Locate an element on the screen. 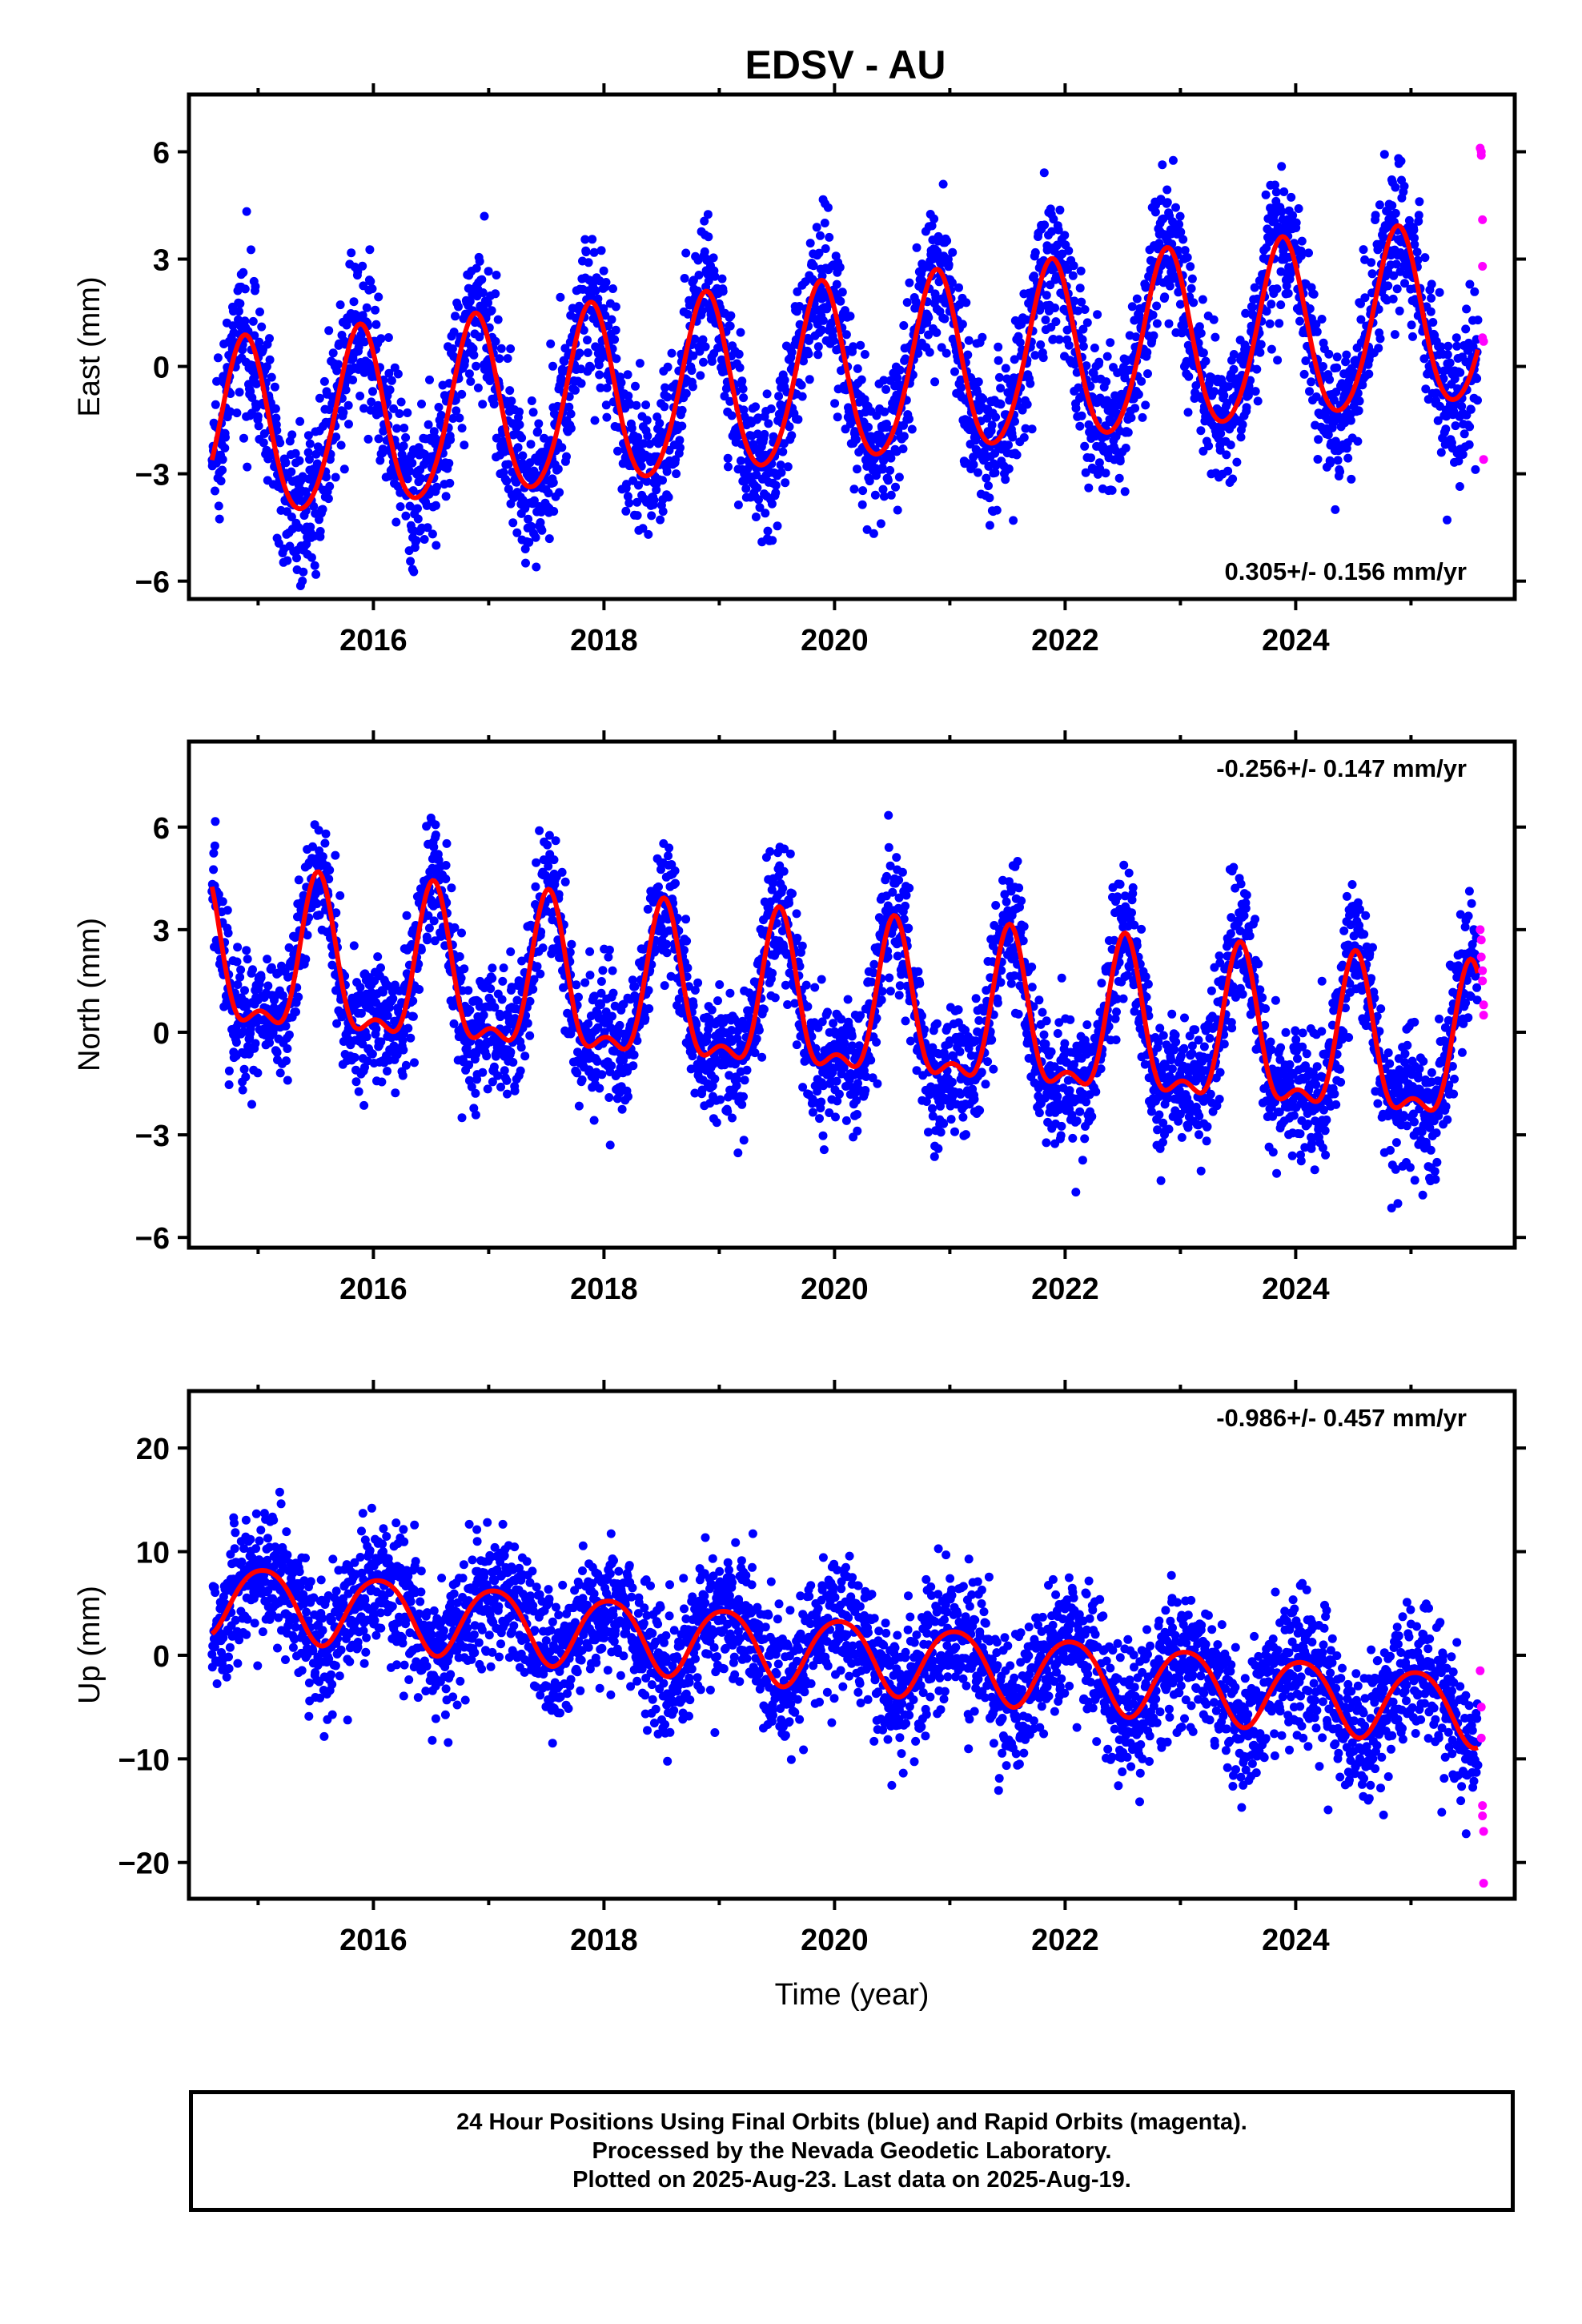 The image size is (1582, 2324). y-tick-label: 3 is located at coordinates (161, 261).